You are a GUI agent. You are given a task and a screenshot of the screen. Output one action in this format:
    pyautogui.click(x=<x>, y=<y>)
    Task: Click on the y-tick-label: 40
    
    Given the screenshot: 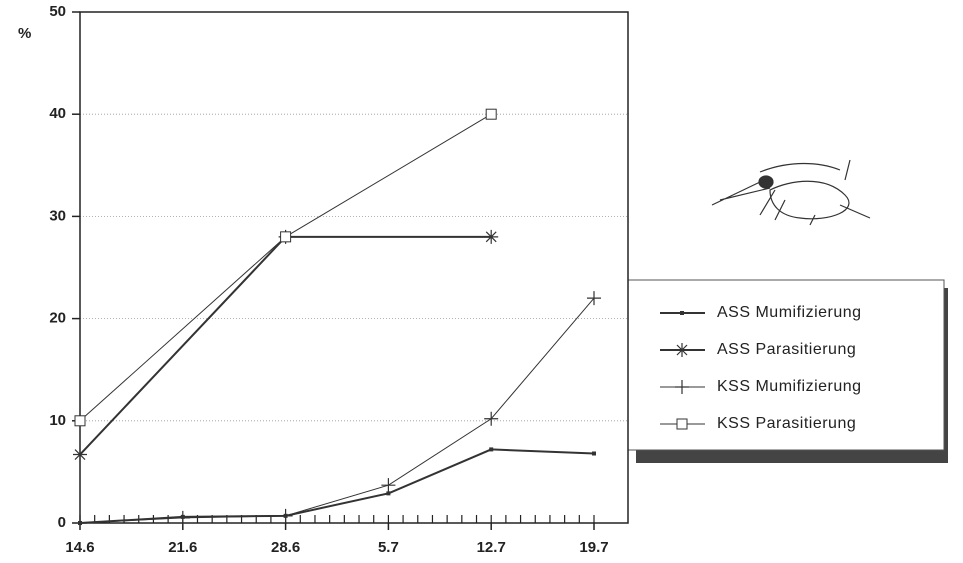 What is the action you would take?
    pyautogui.click(x=57, y=113)
    